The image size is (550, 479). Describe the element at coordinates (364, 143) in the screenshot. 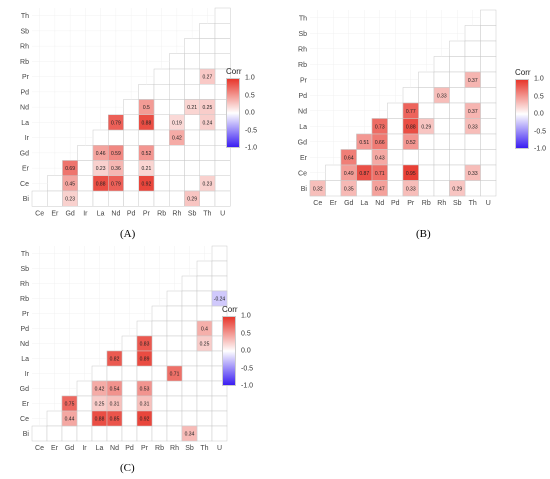

I see `cell-value-label: 0.51` at that location.